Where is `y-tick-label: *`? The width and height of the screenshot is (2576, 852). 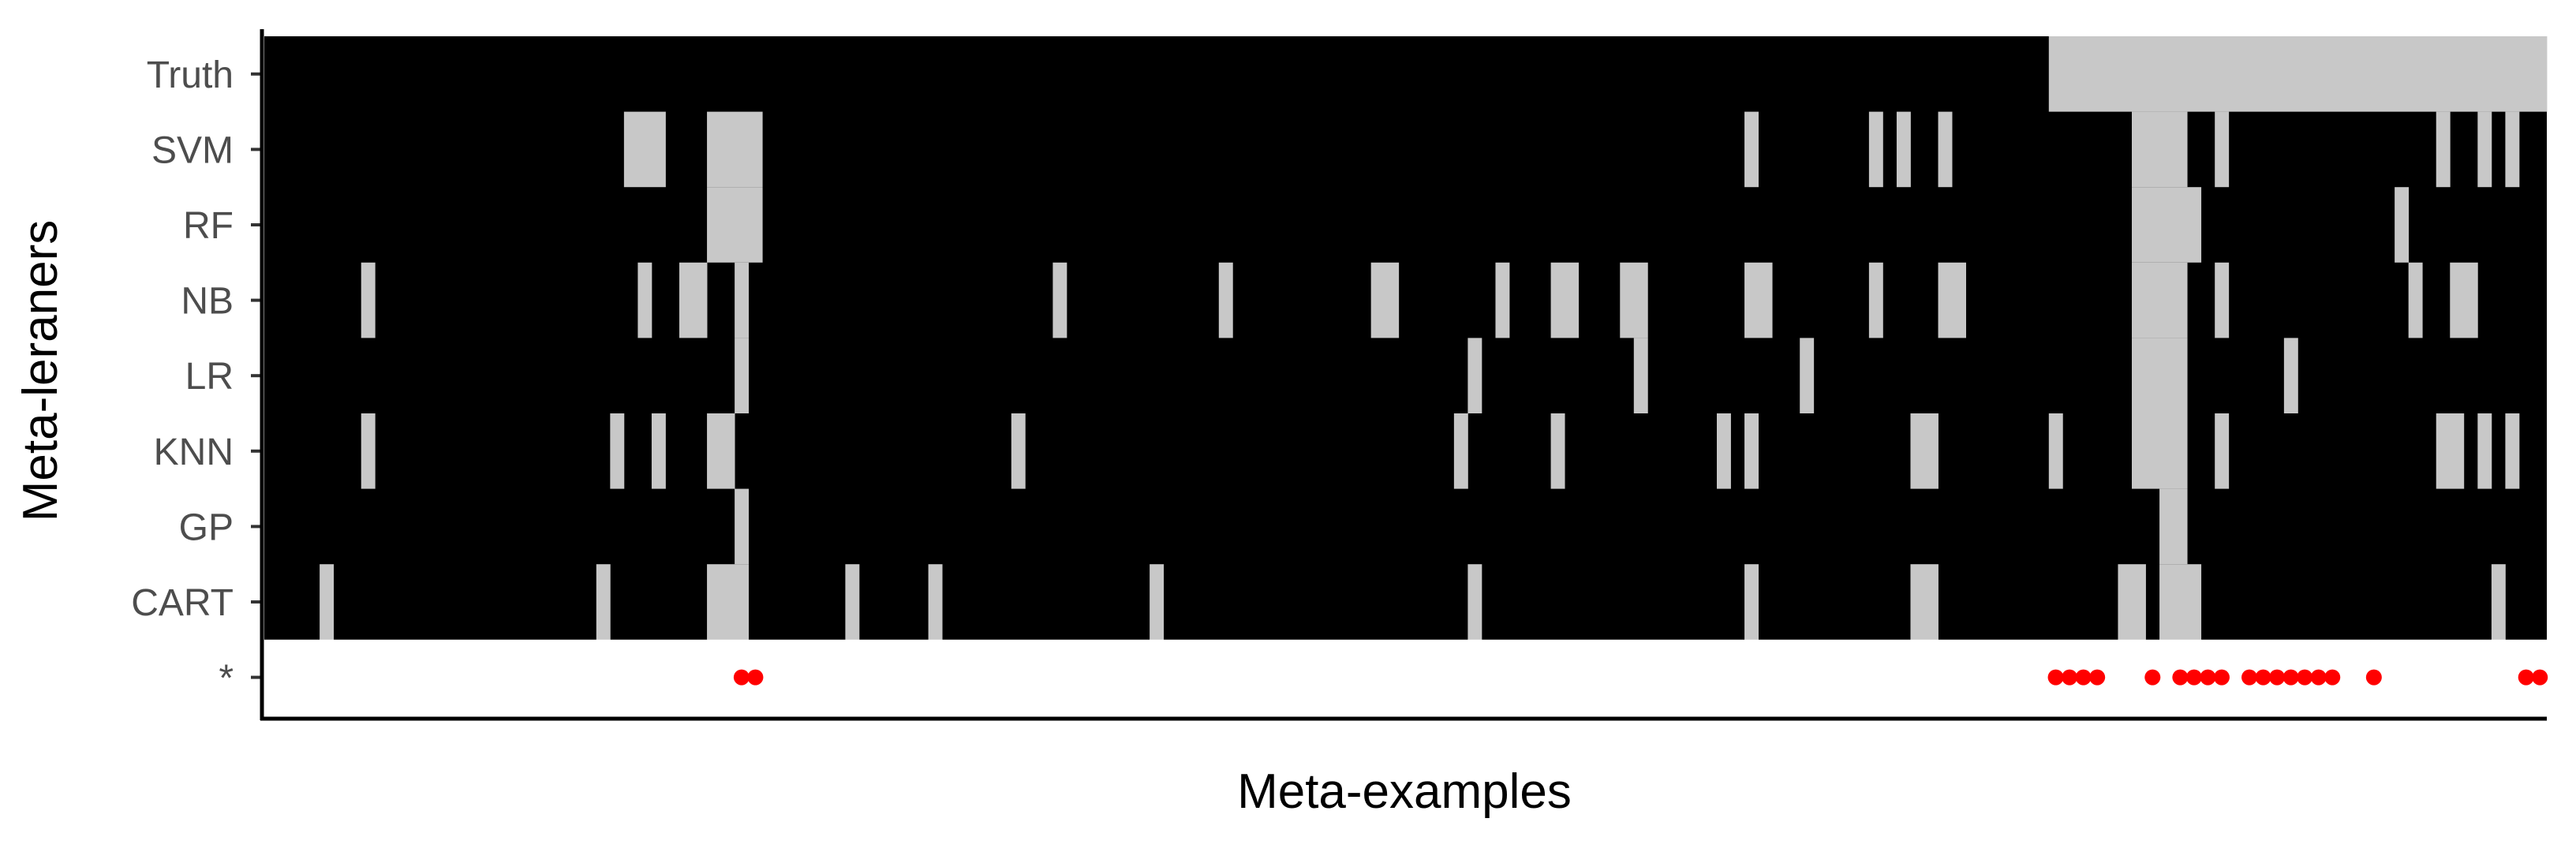
y-tick-label: * is located at coordinates (227, 679).